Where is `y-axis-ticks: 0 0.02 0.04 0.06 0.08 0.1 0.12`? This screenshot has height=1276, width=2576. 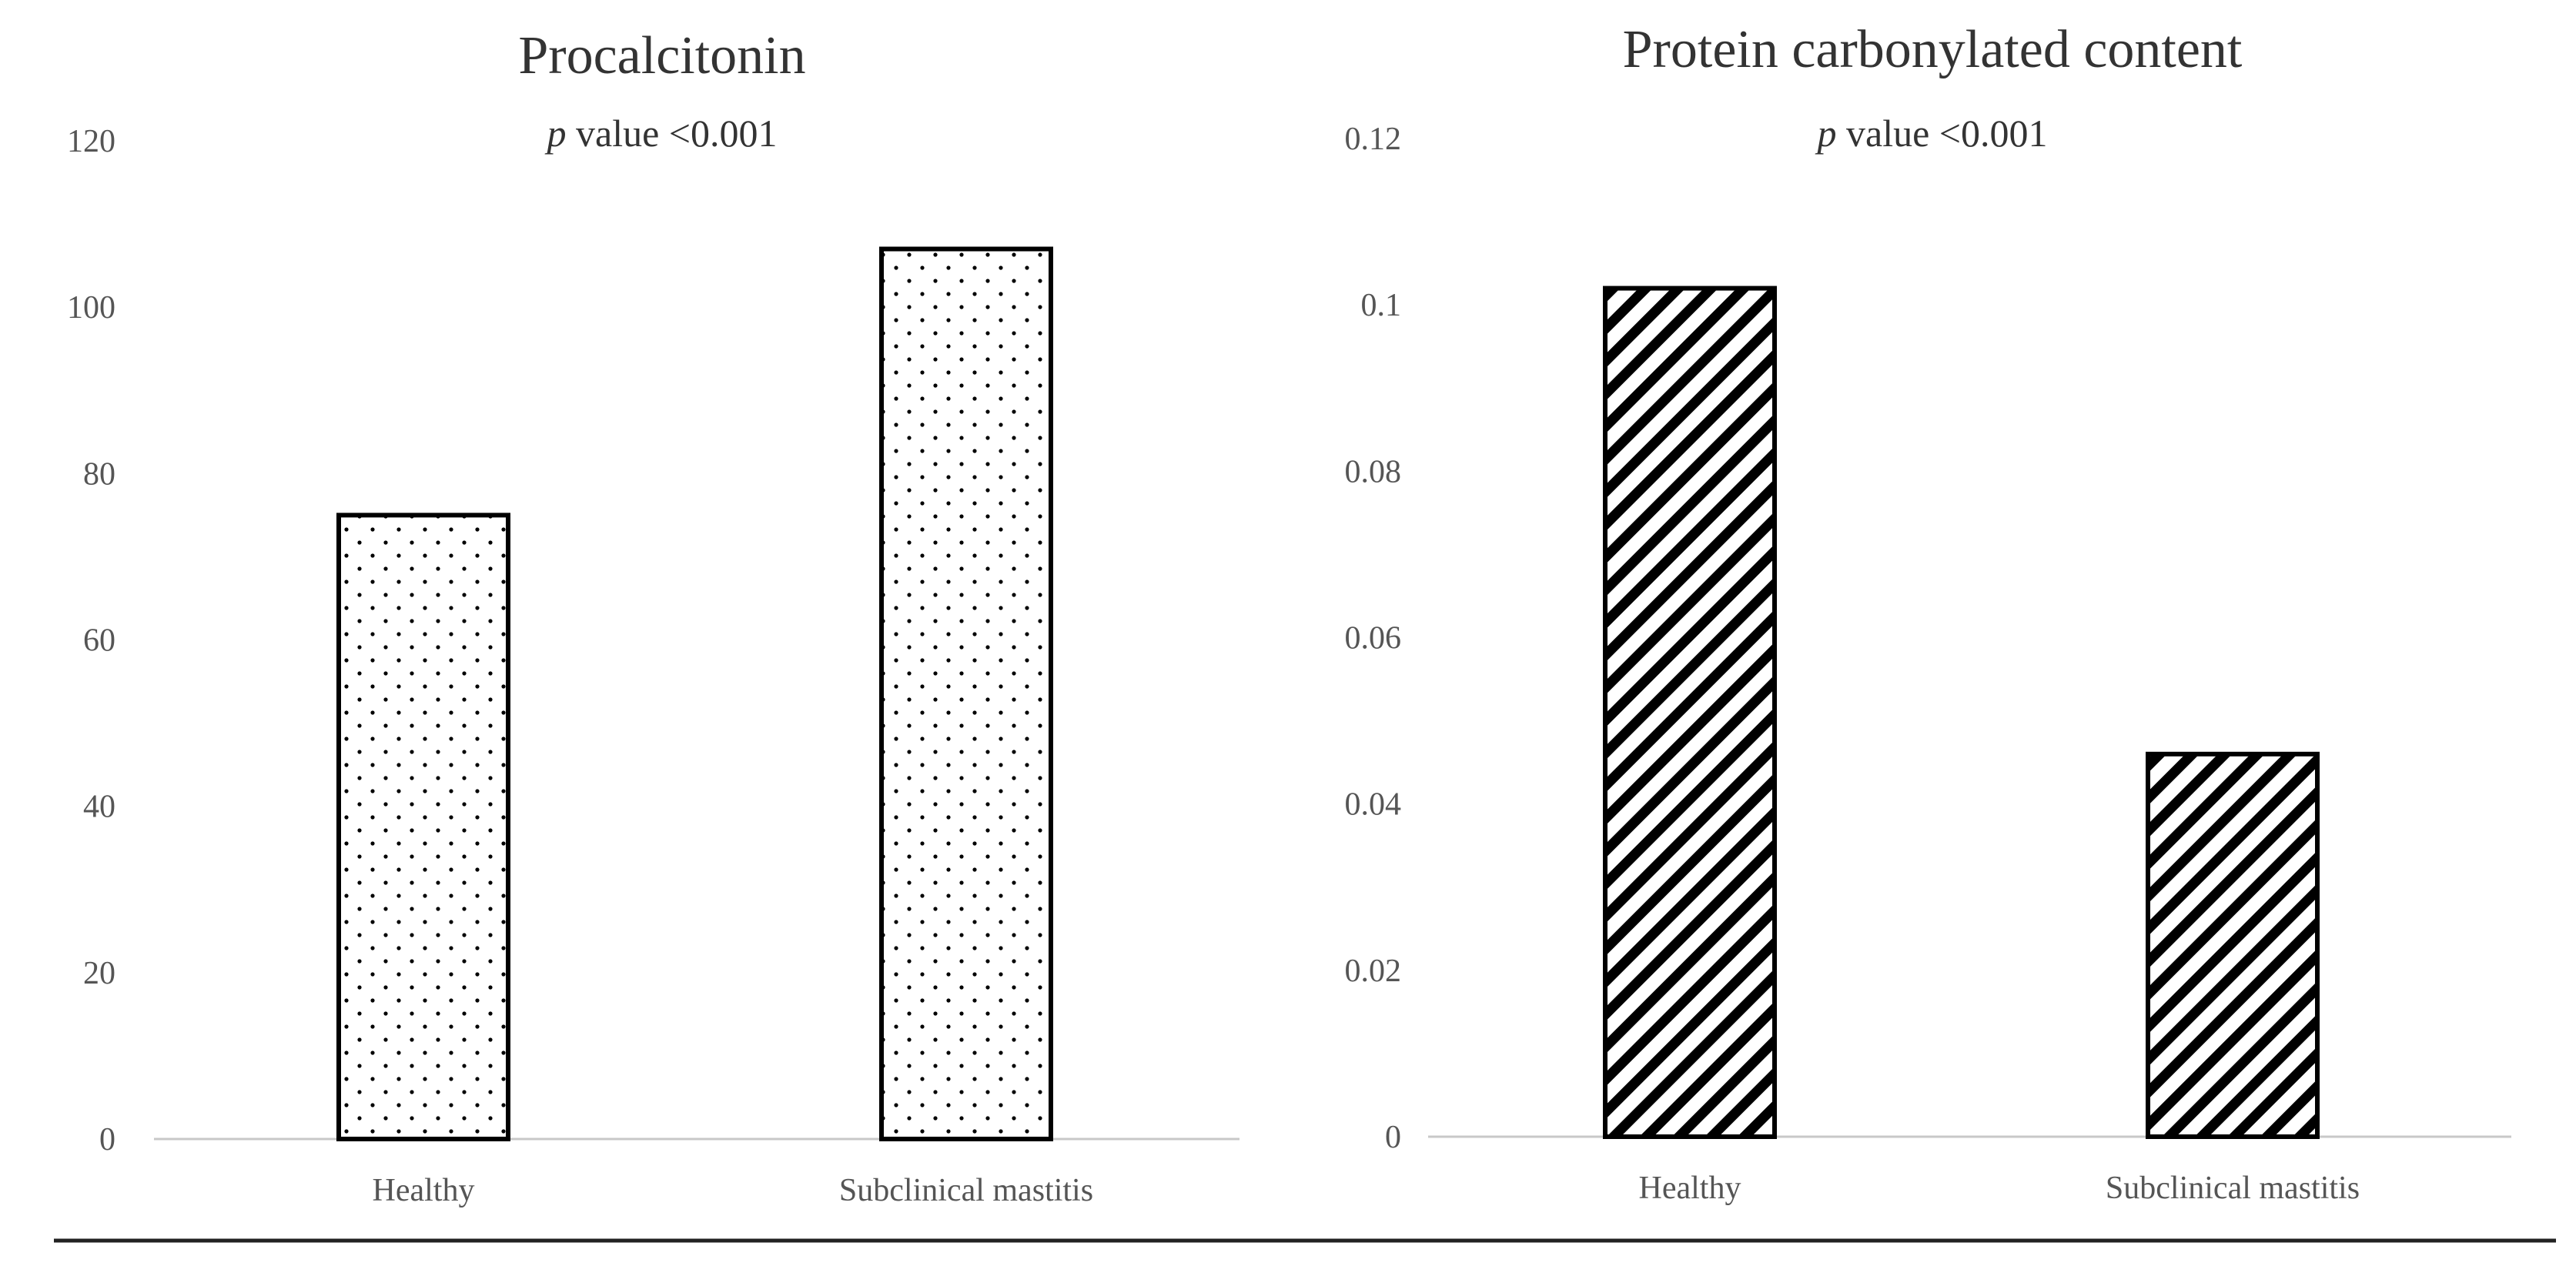
y-axis-ticks: 0 0.02 0.04 0.06 0.08 0.1 0.12 is located at coordinates (1374, 638).